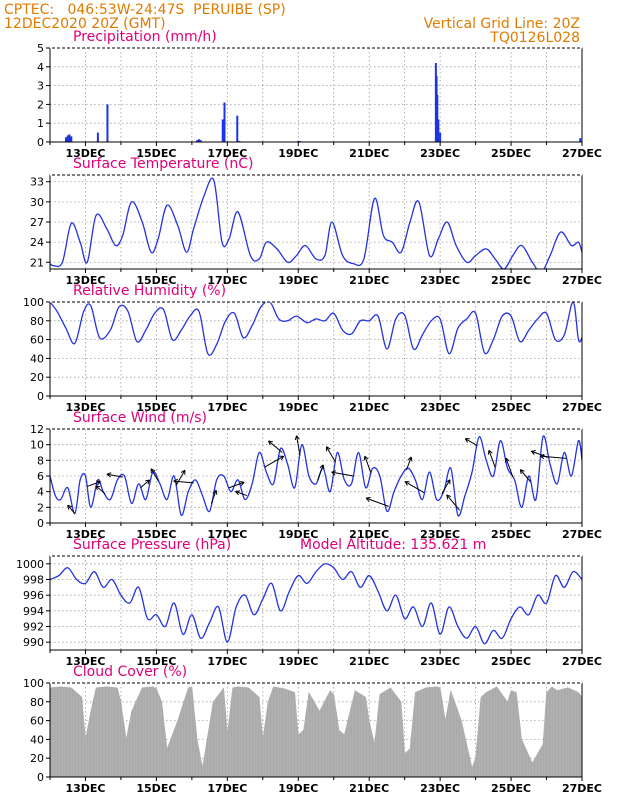  Describe the element at coordinates (501, 24) in the screenshot. I see `header-grid-line: Vertical Grid Line: 20Z` at that location.